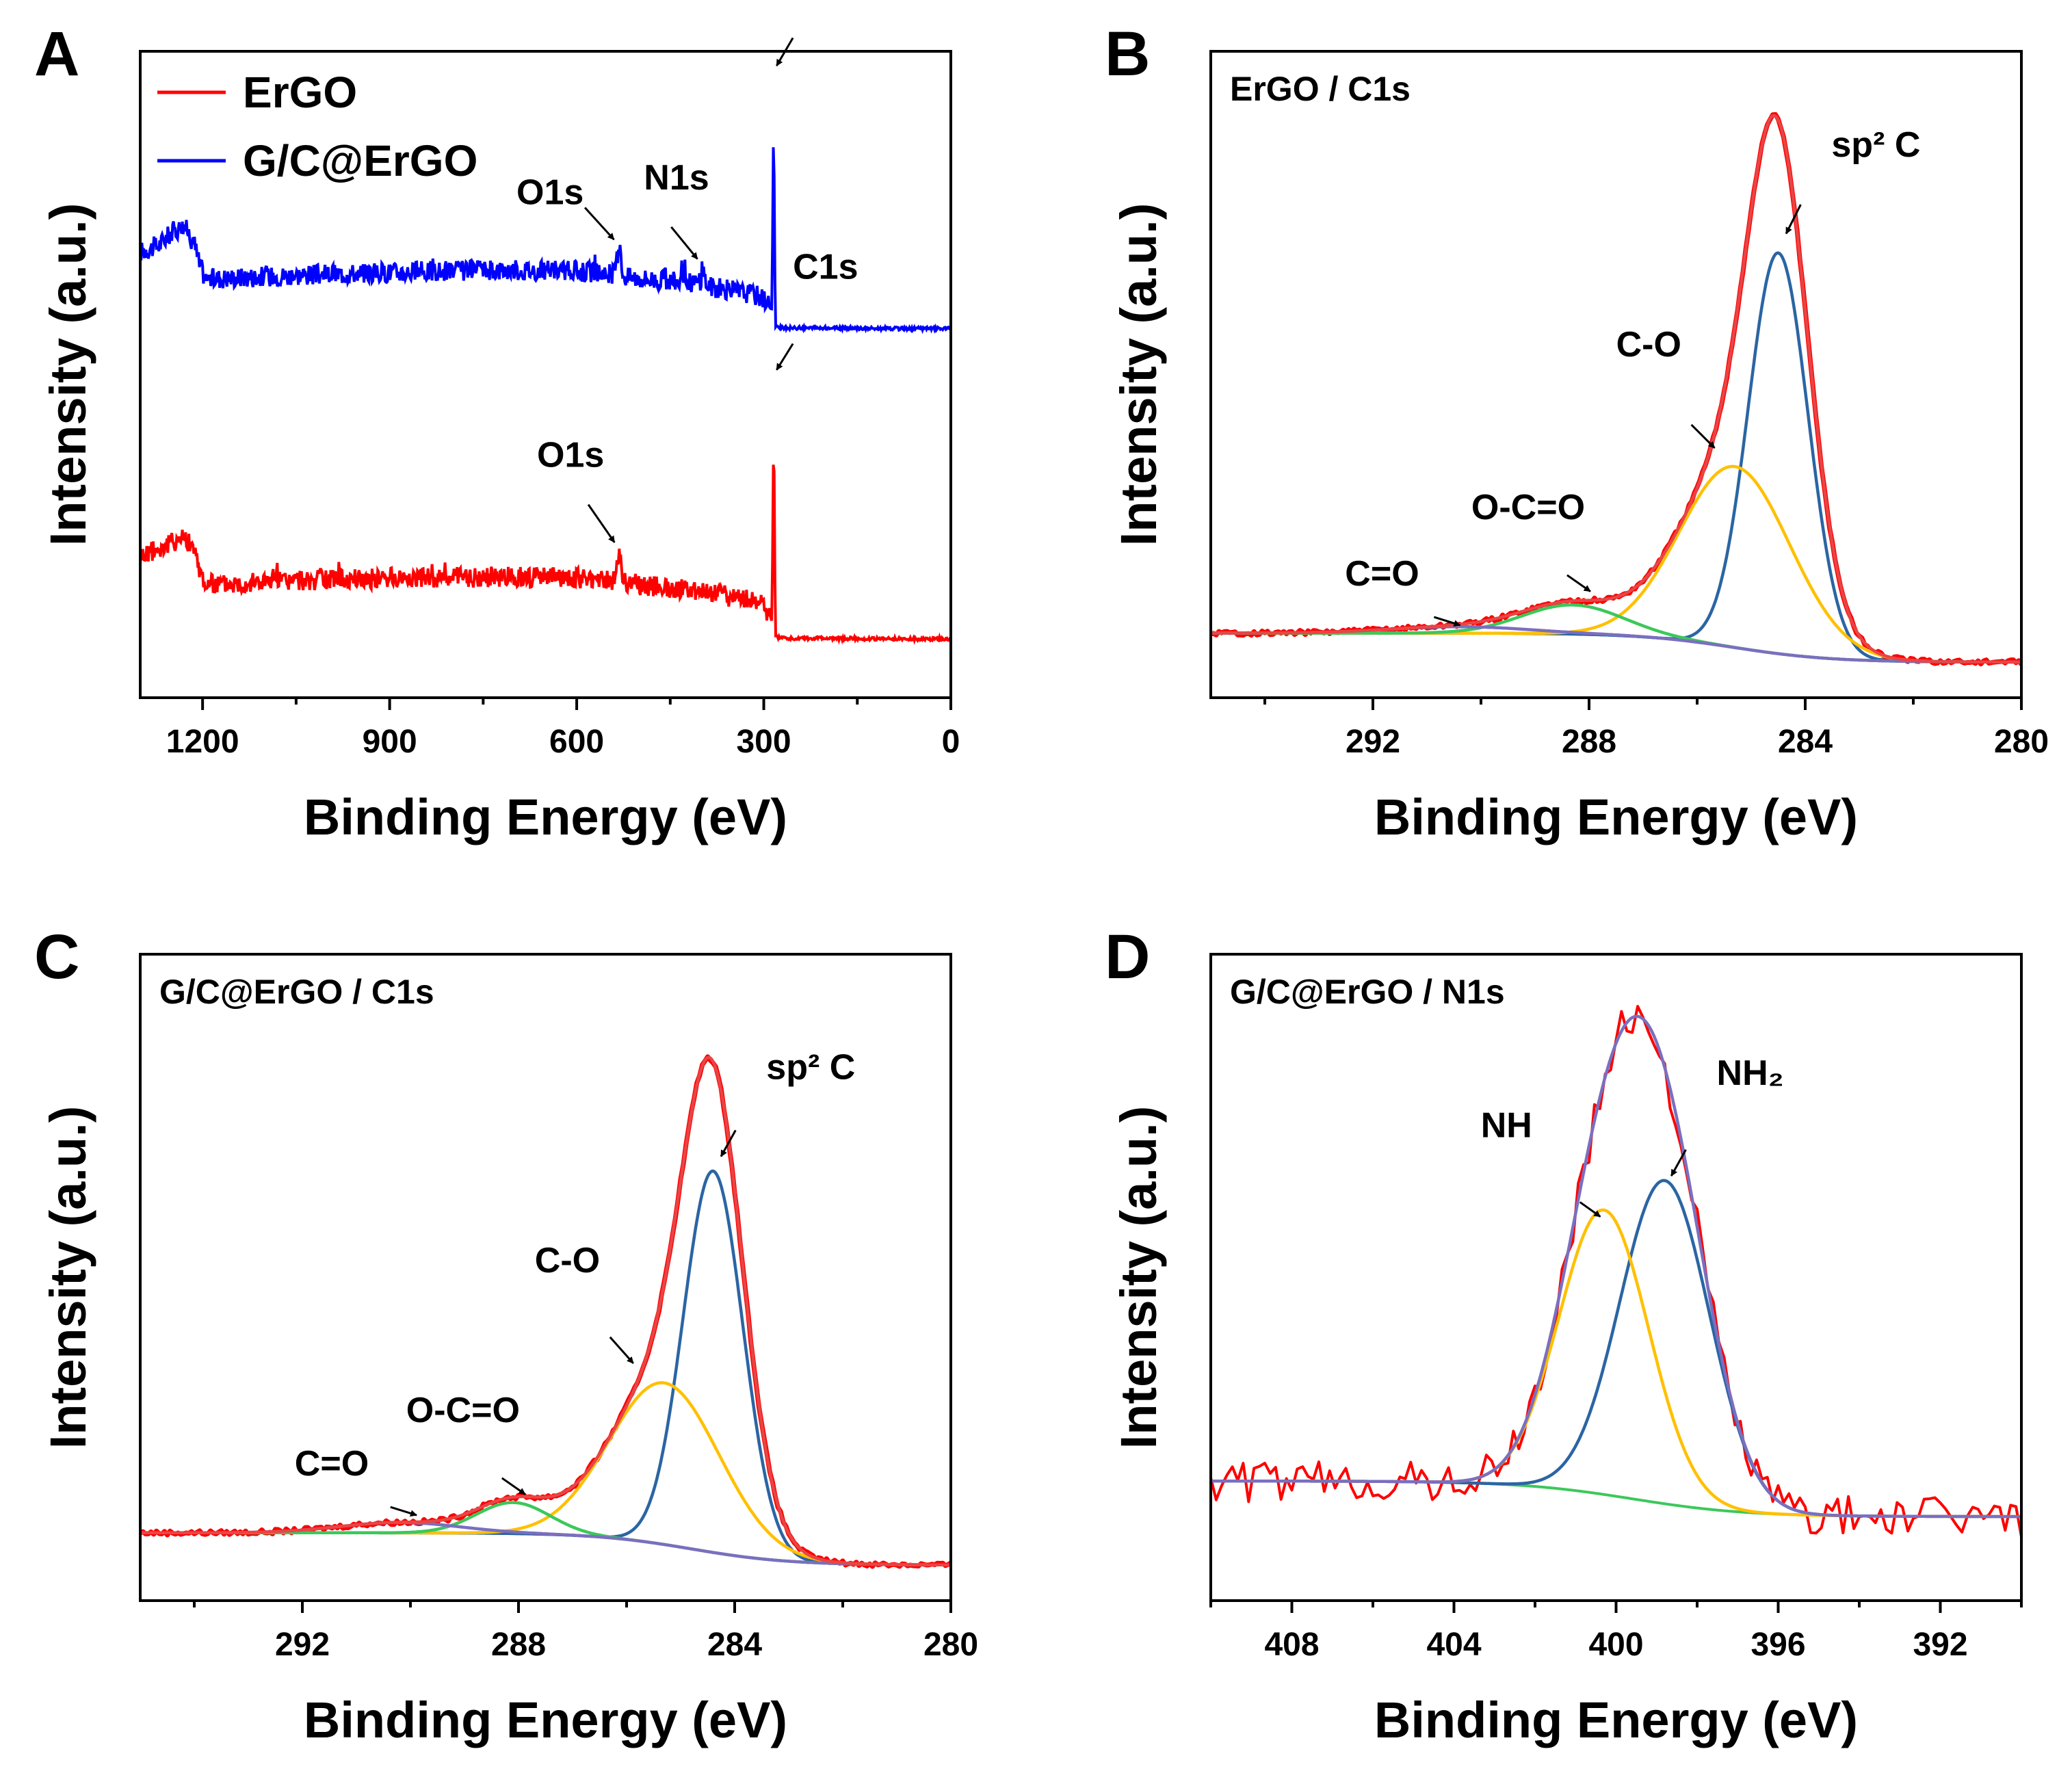  I want to click on x-tick-label: 408, so click(1291, 1645).